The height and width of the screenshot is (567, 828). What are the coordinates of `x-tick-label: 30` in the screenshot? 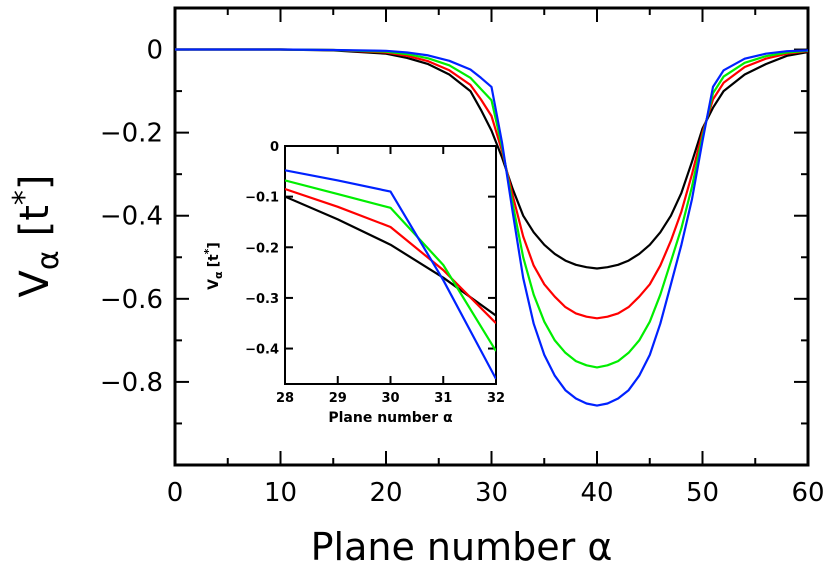 It's located at (491, 493).